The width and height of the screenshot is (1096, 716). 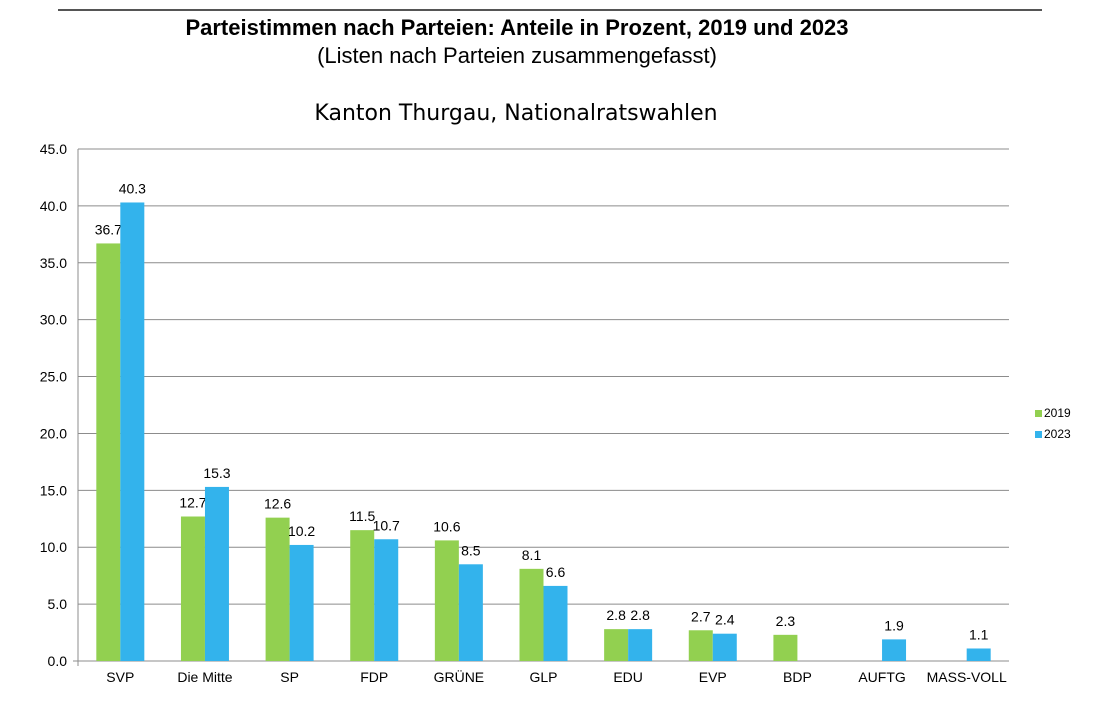 I want to click on data-label: 1.9, so click(x=894, y=625).